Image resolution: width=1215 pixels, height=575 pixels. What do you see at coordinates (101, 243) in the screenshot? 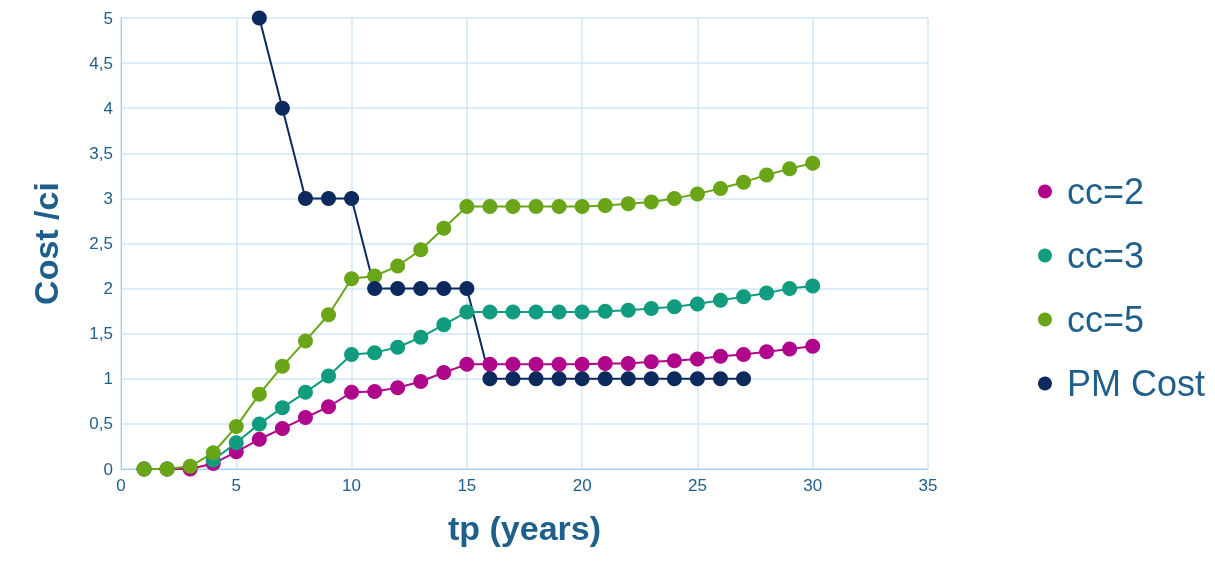
I see `y-tick-label: 2,5` at bounding box center [101, 243].